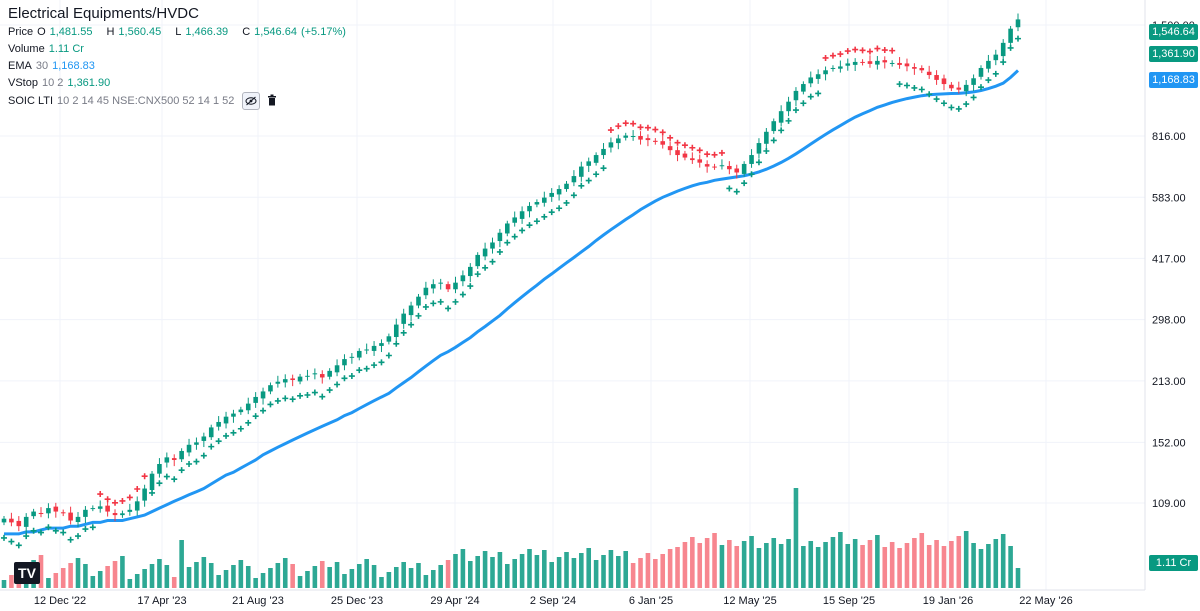 This screenshot has height=611, width=1200. Describe the element at coordinates (272, 100) in the screenshot. I see `trash-icon` at that location.